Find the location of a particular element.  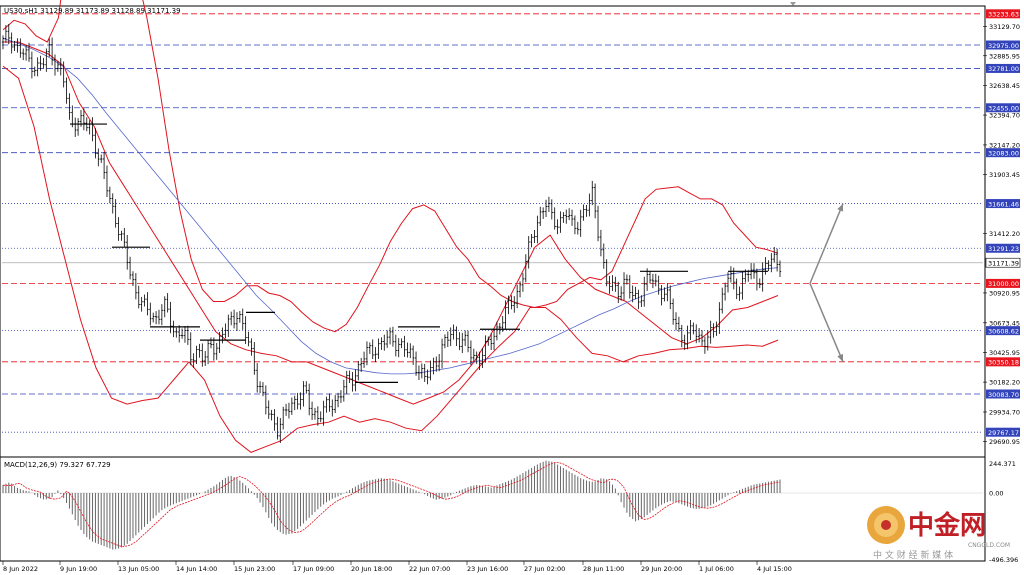

price-tick-label: 32147.20 is located at coordinates (1004, 145).